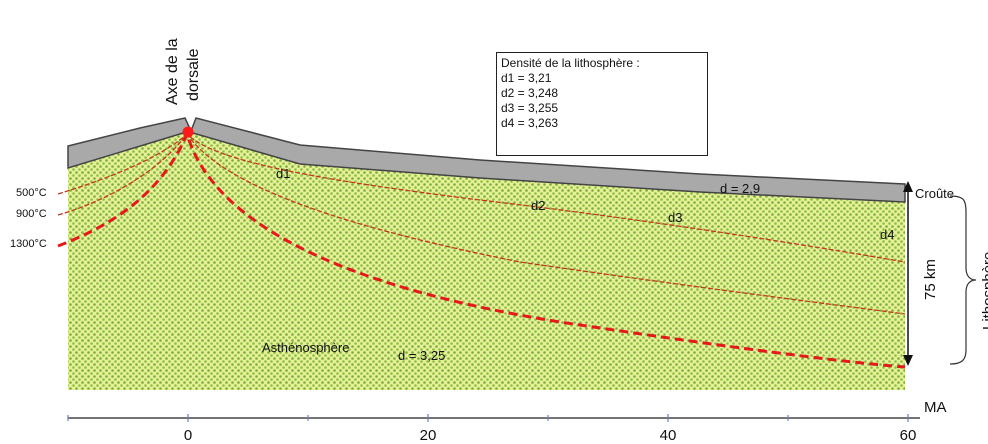 This screenshot has height=444, width=988. What do you see at coordinates (984, 291) in the screenshot?
I see `lithosphere-label: Lithosphère` at bounding box center [984, 291].